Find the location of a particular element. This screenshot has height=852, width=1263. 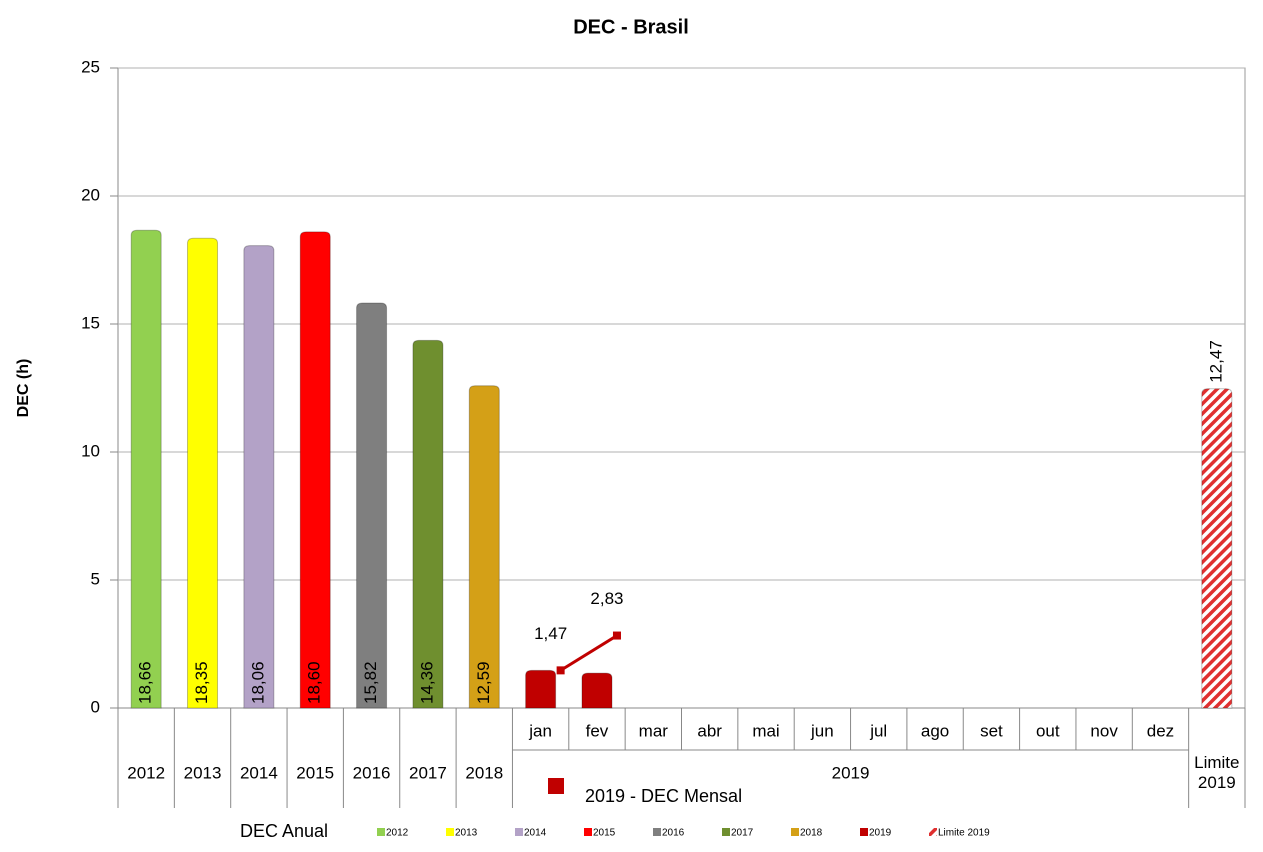

value-label: 12,47 is located at coordinates (1215, 361).